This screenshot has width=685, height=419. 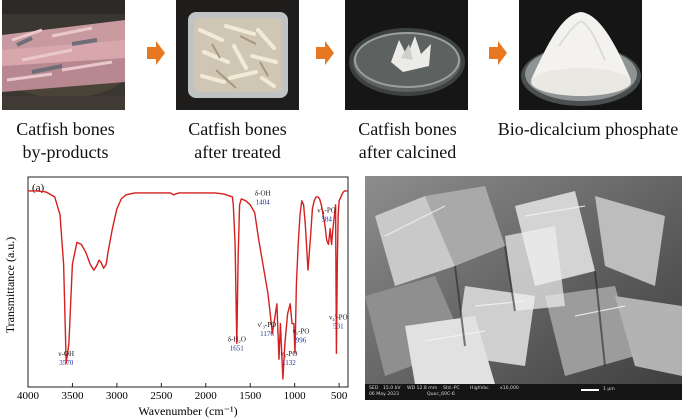 What do you see at coordinates (66, 363) in the screenshot?
I see `peak-wavenumber-label: 3570` at bounding box center [66, 363].